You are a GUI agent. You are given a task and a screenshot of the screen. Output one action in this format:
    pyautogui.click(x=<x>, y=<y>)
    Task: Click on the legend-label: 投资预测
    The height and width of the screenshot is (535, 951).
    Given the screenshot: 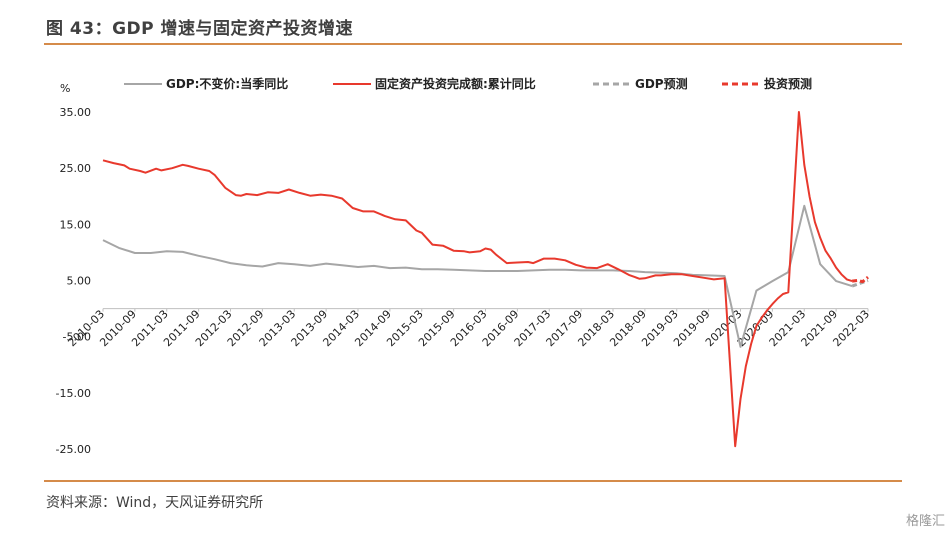 What is the action you would take?
    pyautogui.click(x=788, y=83)
    